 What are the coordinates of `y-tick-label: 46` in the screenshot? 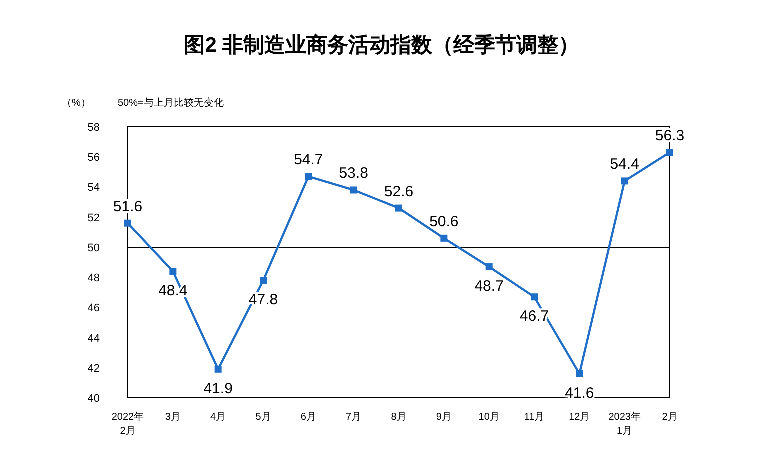 It's located at (94, 308).